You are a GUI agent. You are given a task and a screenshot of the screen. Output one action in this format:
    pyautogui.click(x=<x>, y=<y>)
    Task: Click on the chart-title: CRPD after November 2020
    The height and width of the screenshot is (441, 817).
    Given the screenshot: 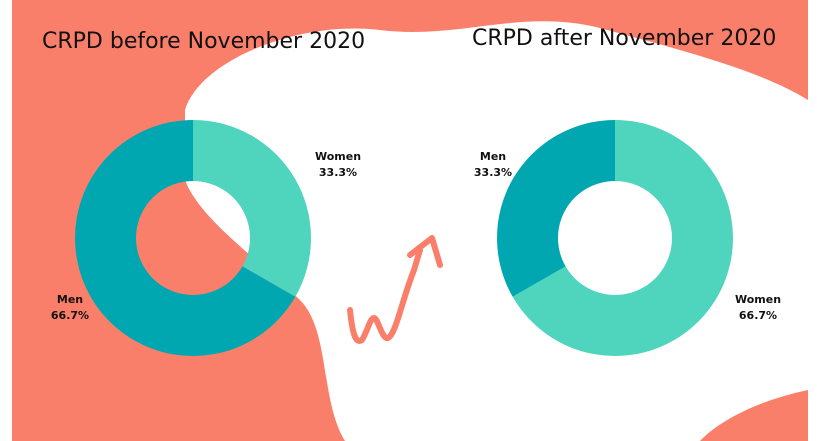 What is the action you would take?
    pyautogui.click(x=624, y=38)
    